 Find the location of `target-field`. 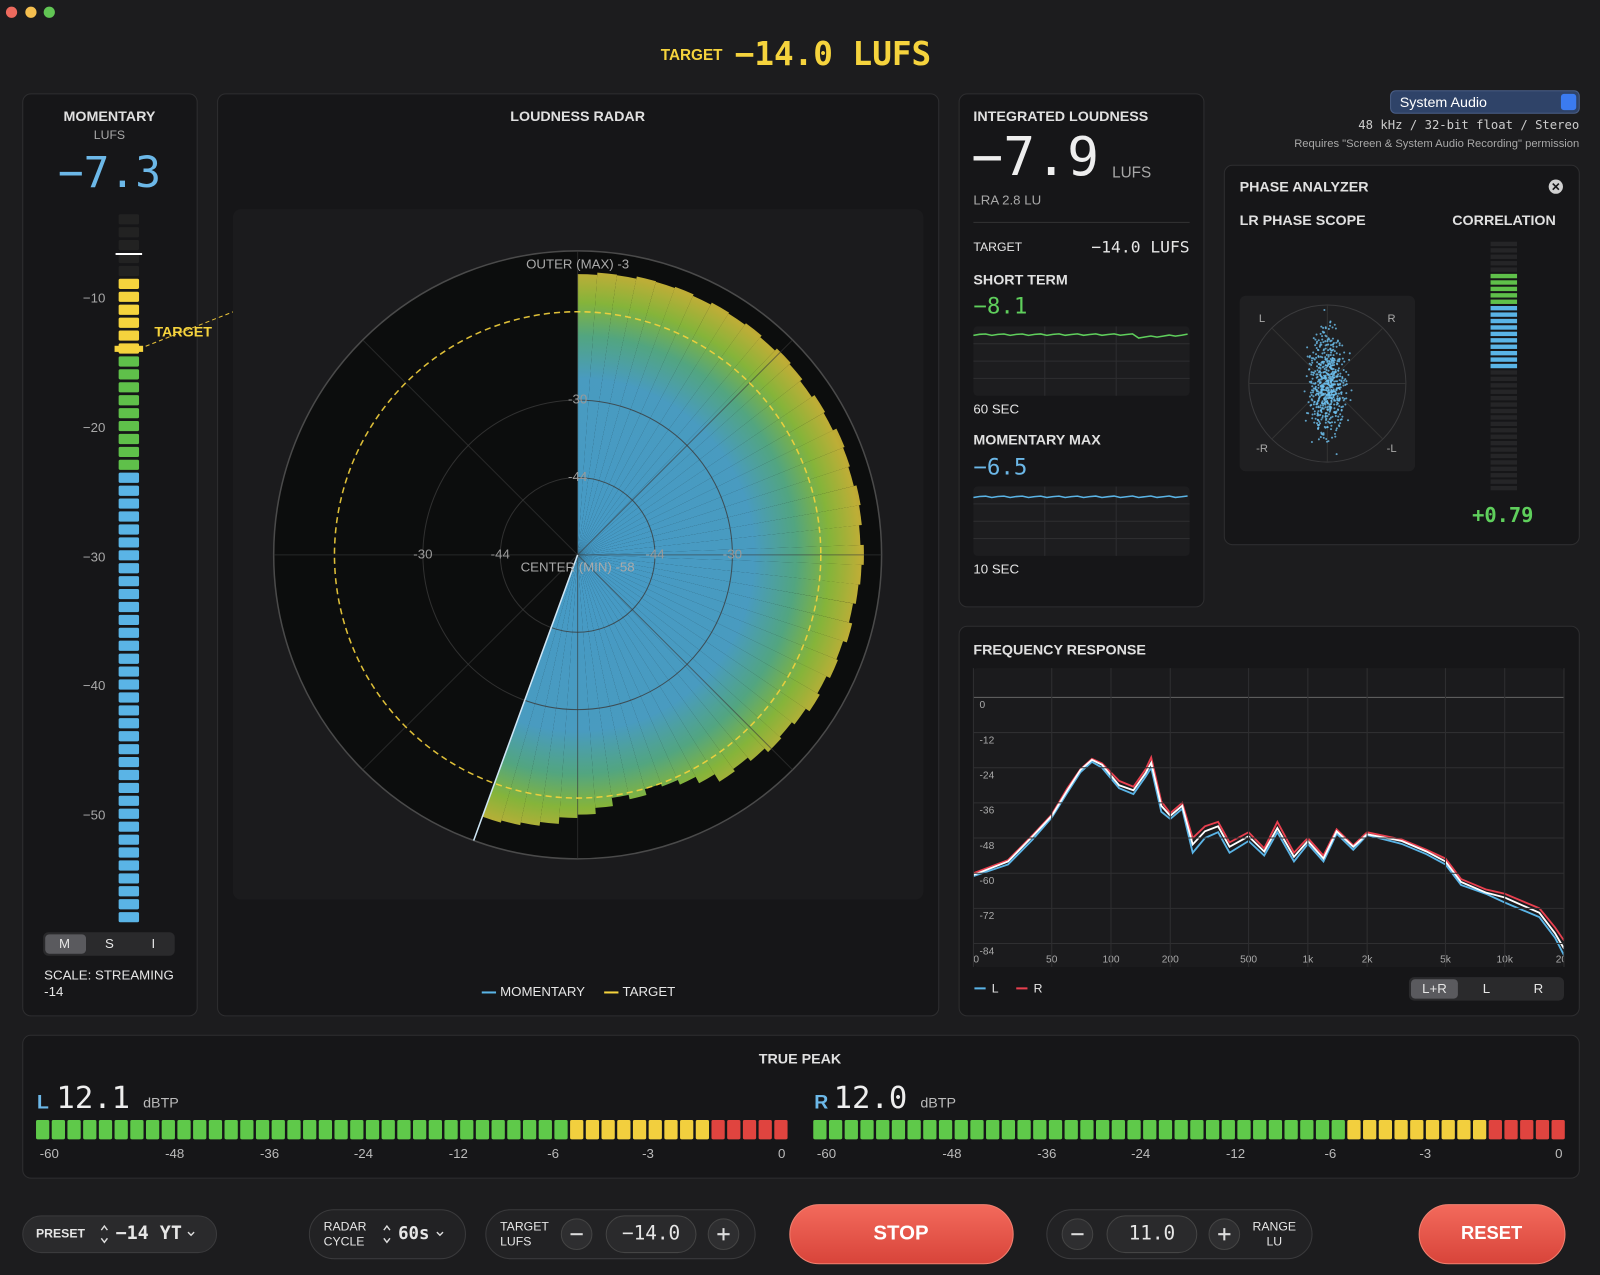

target-field is located at coordinates (651, 1234).